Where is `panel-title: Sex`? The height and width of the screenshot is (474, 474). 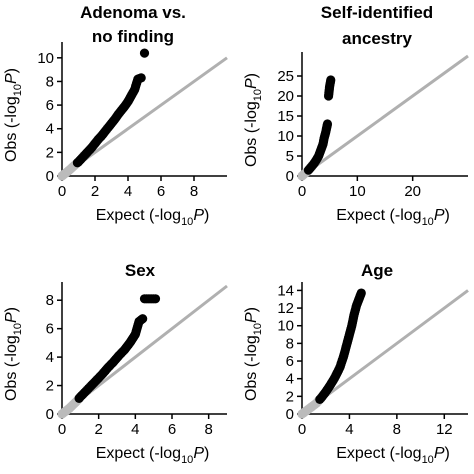 panel-title: Sex is located at coordinates (140, 270).